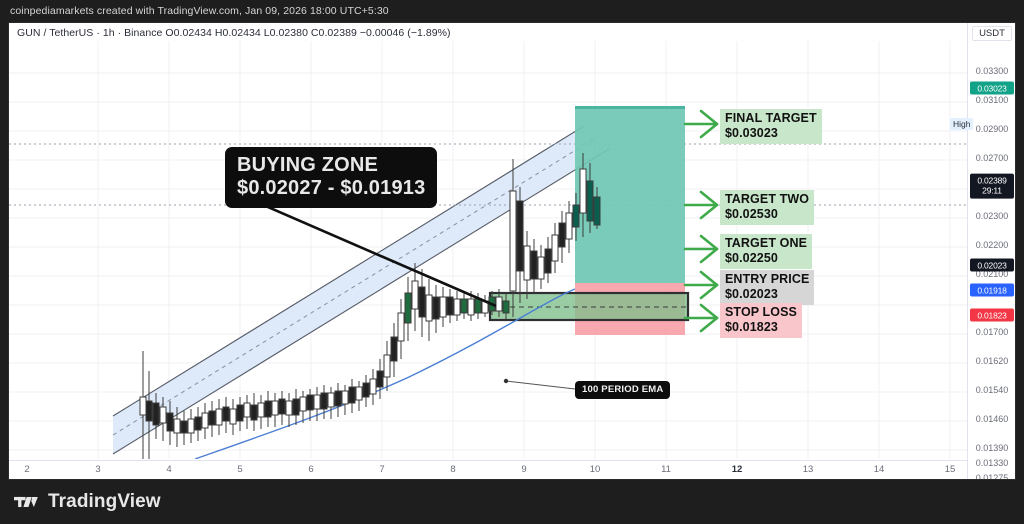 This screenshot has width=1024, height=524. Describe the element at coordinates (992, 315) in the screenshot. I see `price-badge-stop-loss: 0.01823` at that location.